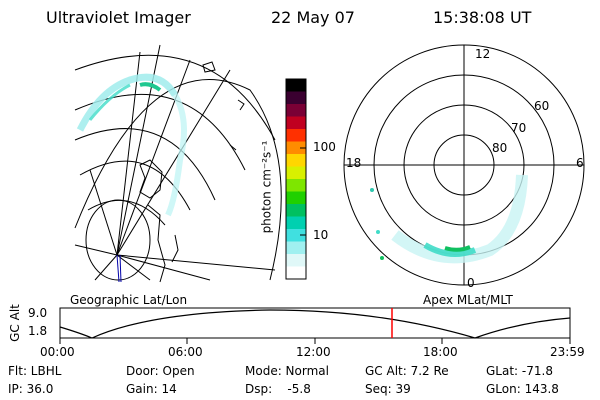 The height and width of the screenshot is (400, 600). I want to click on lat-label-70: 70, so click(519, 128).